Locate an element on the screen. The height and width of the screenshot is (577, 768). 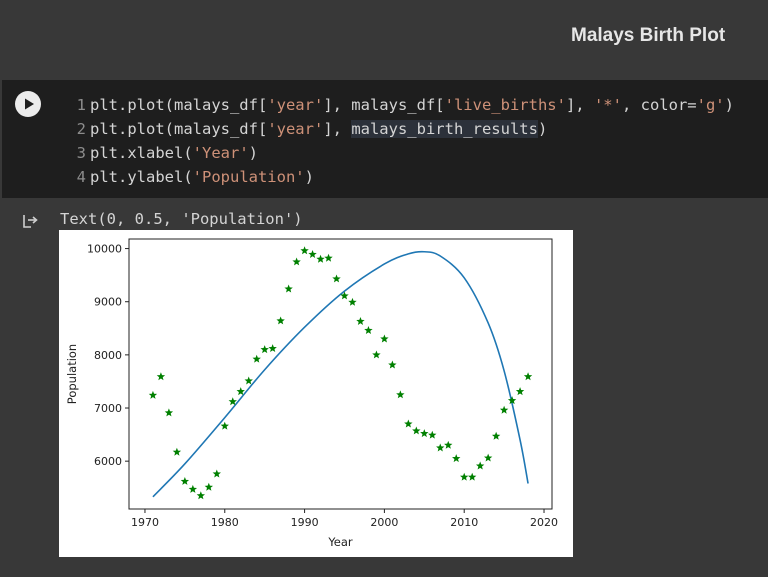
code-token: ], malays_df[ is located at coordinates (384, 105).